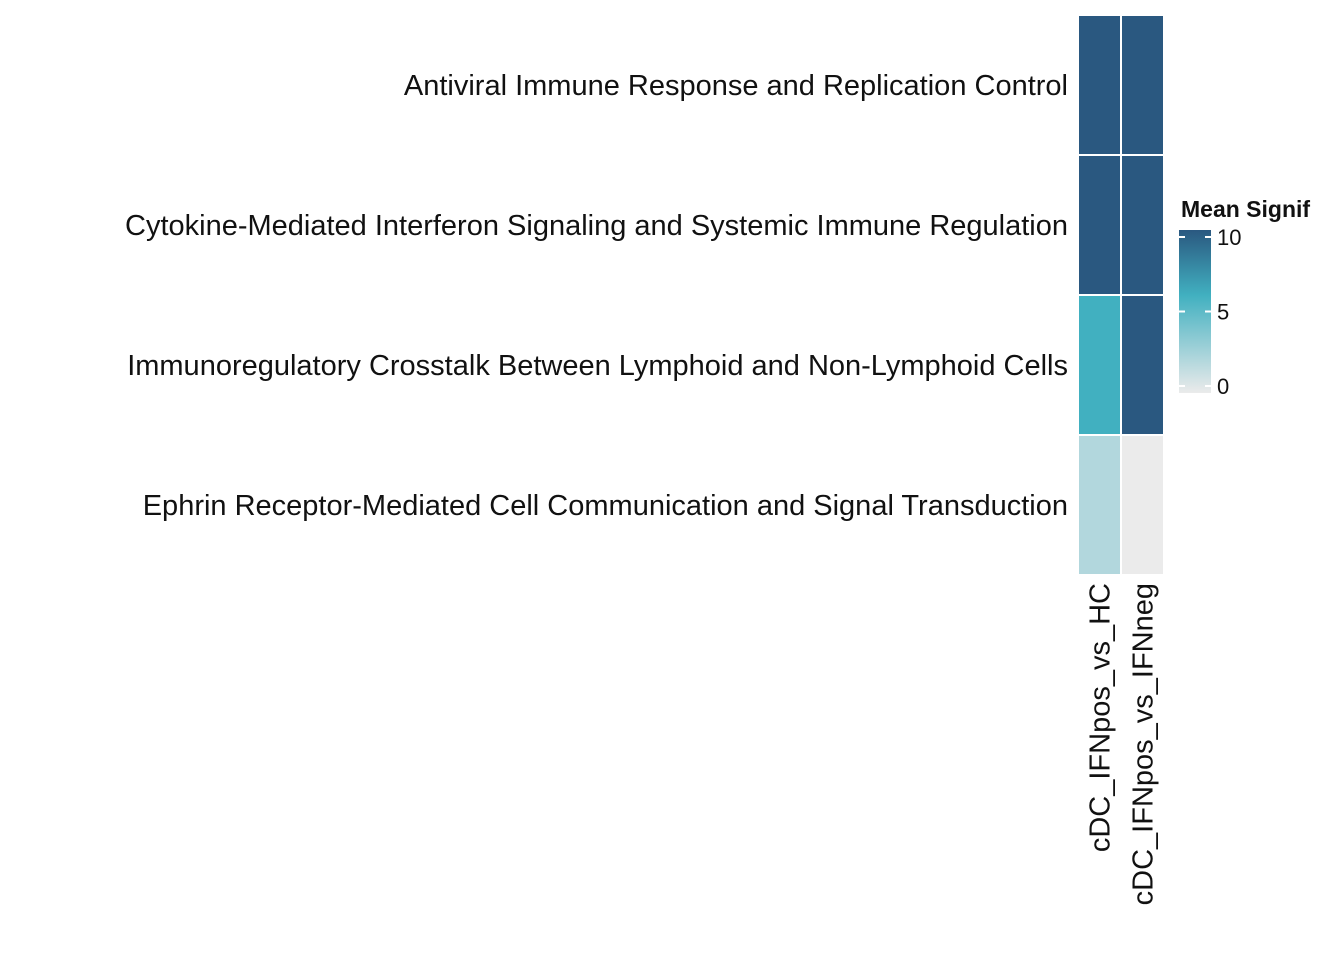 This screenshot has height=960, width=1344. I want to click on heatmap-cells, so click(1121, 295).